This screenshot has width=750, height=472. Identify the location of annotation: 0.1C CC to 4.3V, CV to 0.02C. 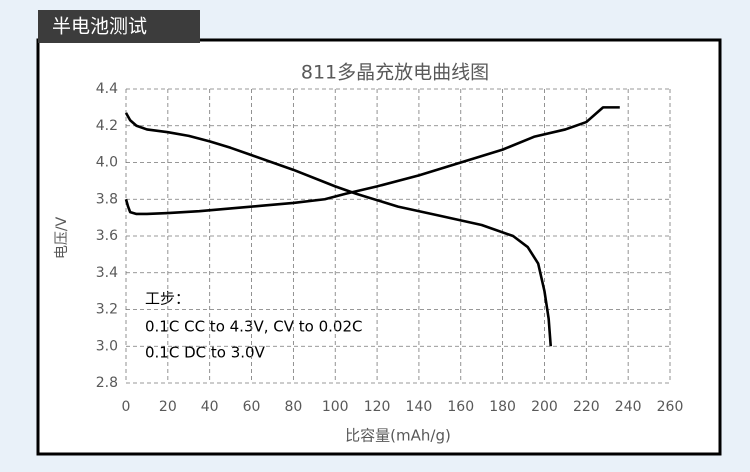
(254, 327).